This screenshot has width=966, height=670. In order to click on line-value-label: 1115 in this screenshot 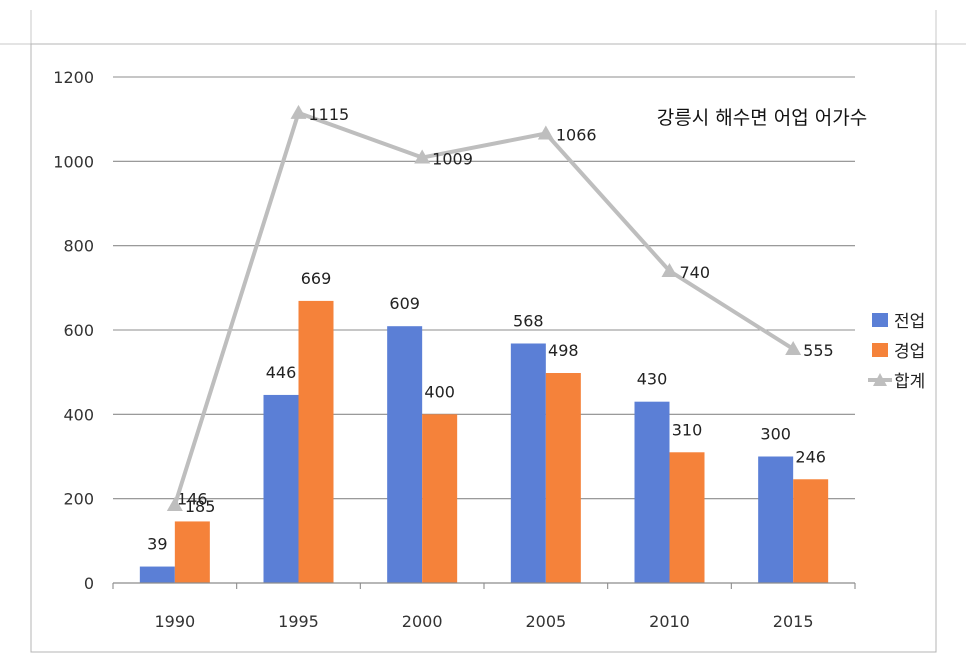, I will do `click(329, 114)`.